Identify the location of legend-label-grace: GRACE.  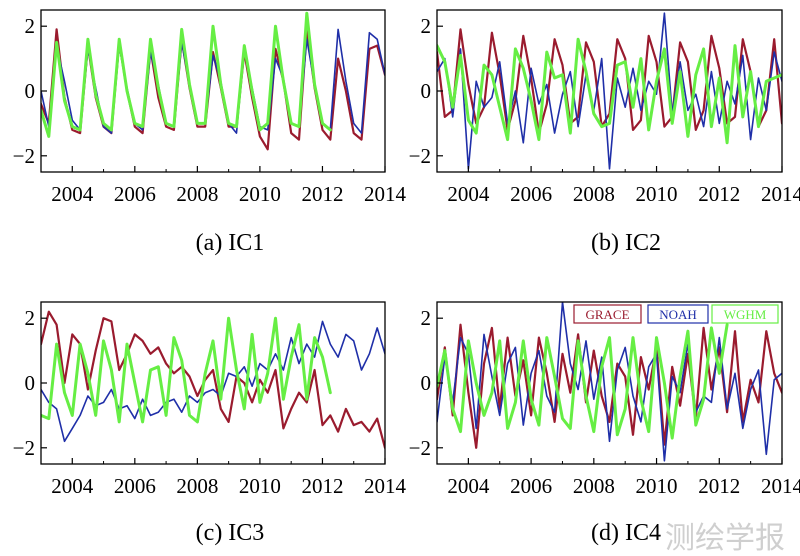
(607, 314).